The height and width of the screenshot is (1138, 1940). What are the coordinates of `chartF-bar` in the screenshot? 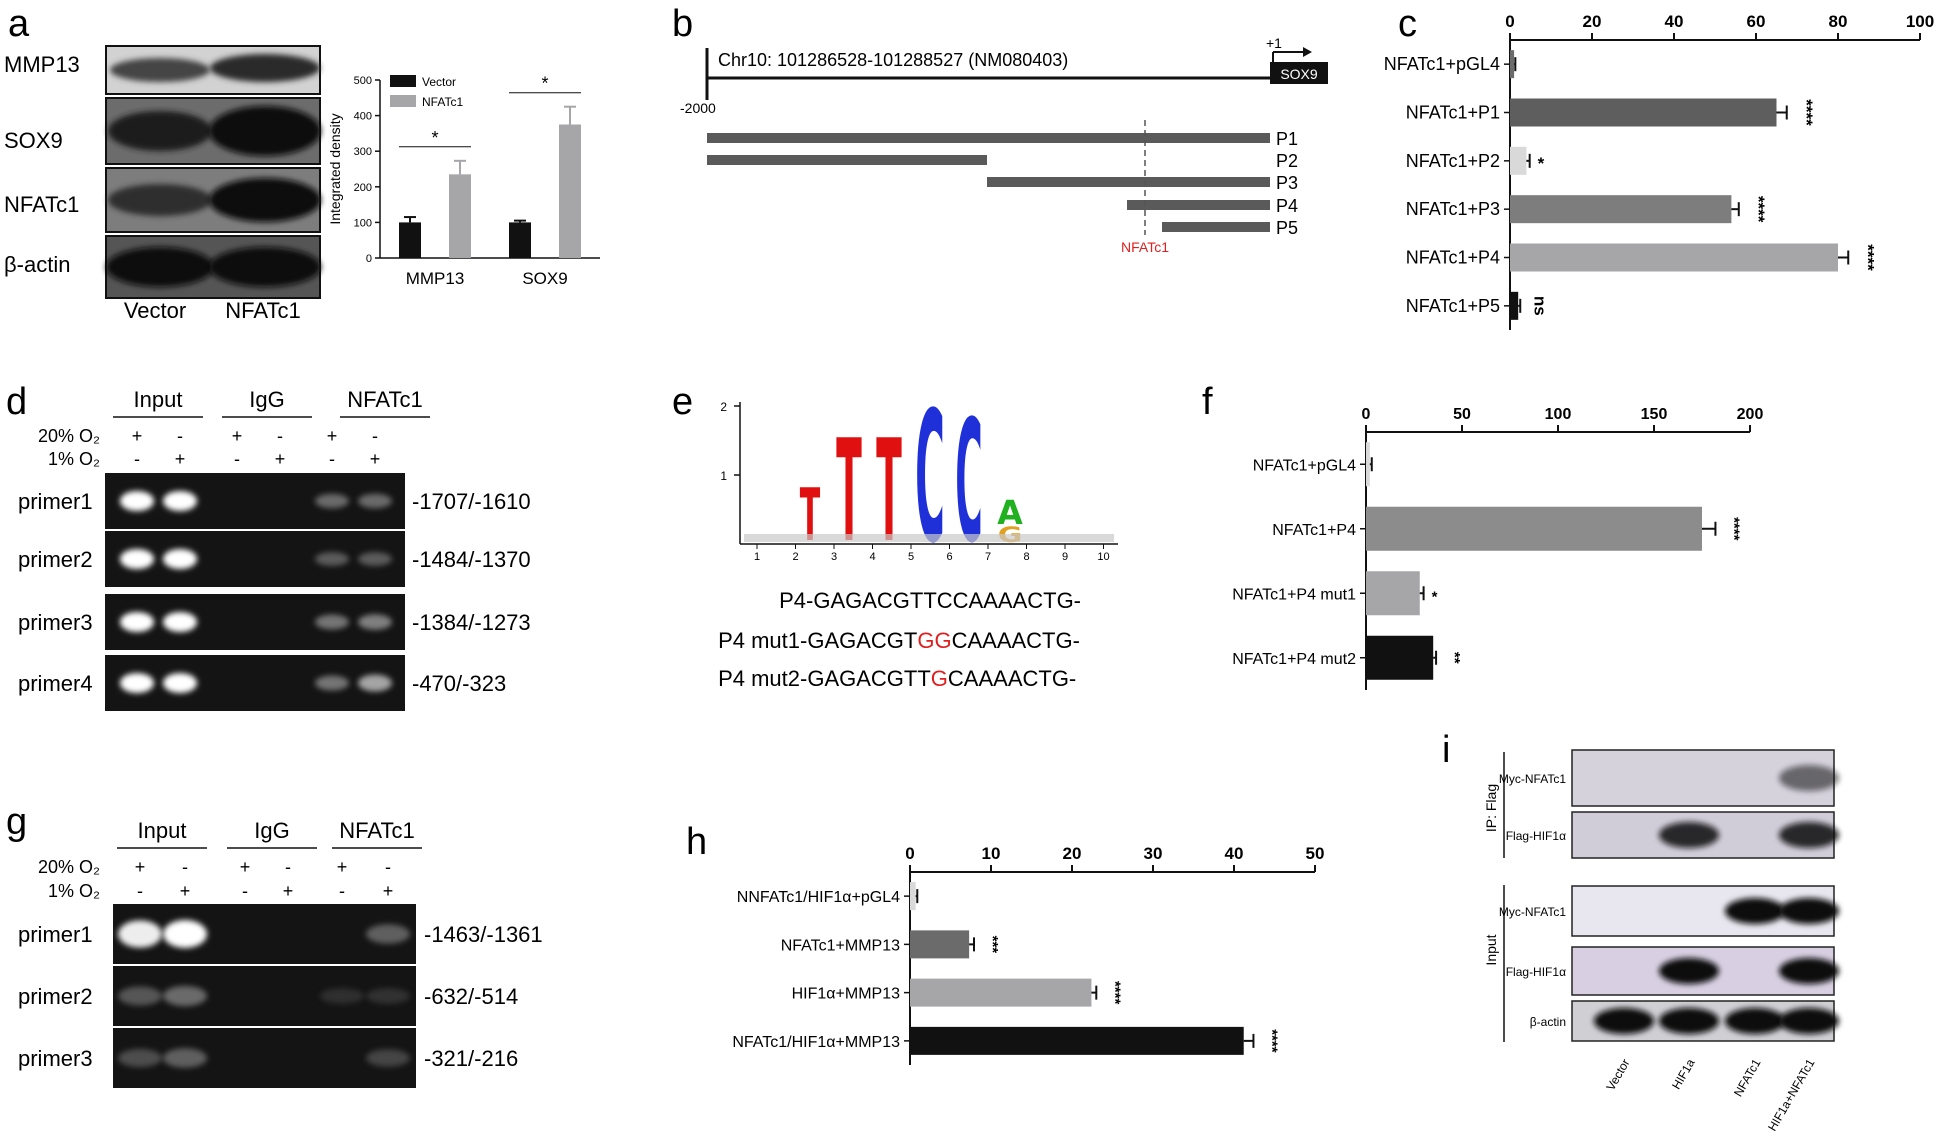 It's located at (1393, 593).